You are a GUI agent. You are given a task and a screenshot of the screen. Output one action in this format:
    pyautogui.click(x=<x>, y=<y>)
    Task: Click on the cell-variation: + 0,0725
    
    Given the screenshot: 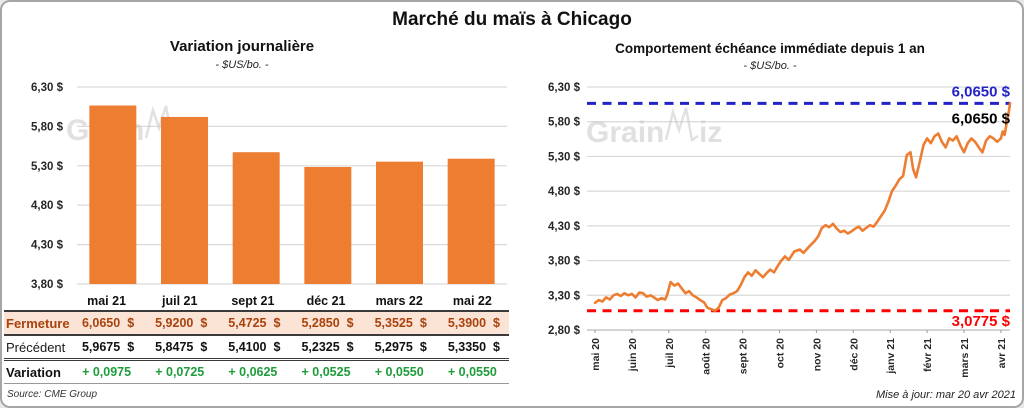 What is the action you would take?
    pyautogui.click(x=180, y=371)
    